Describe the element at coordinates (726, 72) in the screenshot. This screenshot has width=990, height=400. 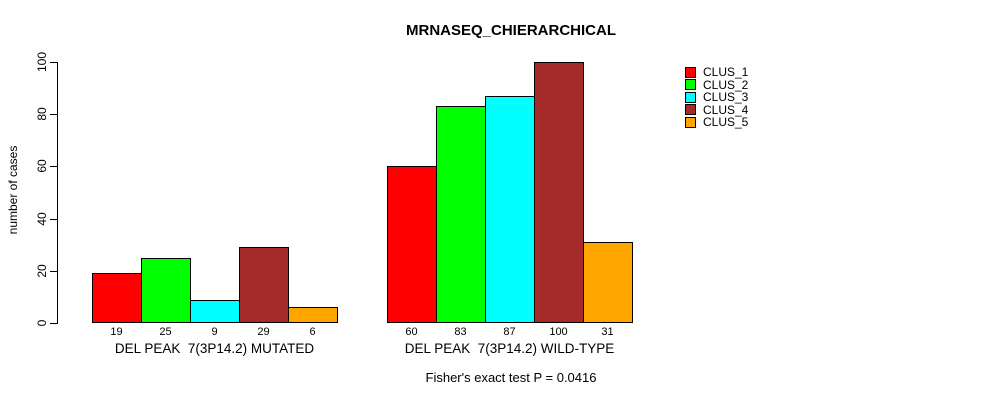
I see `legend-label: CLUS_1` at that location.